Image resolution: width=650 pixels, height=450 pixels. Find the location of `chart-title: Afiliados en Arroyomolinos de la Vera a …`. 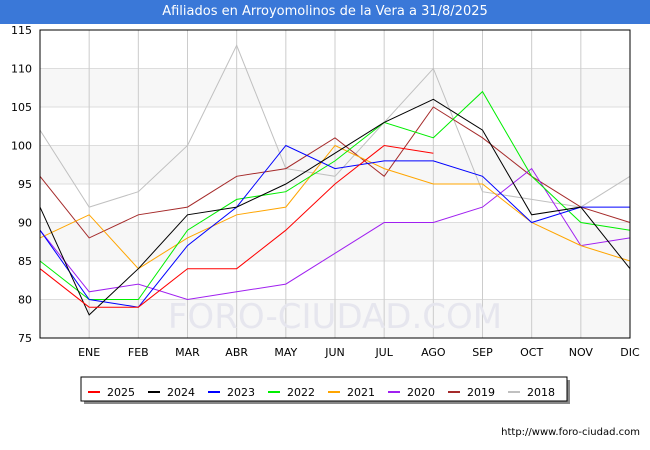

chart-title: Afiliados en Arroyomolinos de la Vera a … is located at coordinates (325, 12).